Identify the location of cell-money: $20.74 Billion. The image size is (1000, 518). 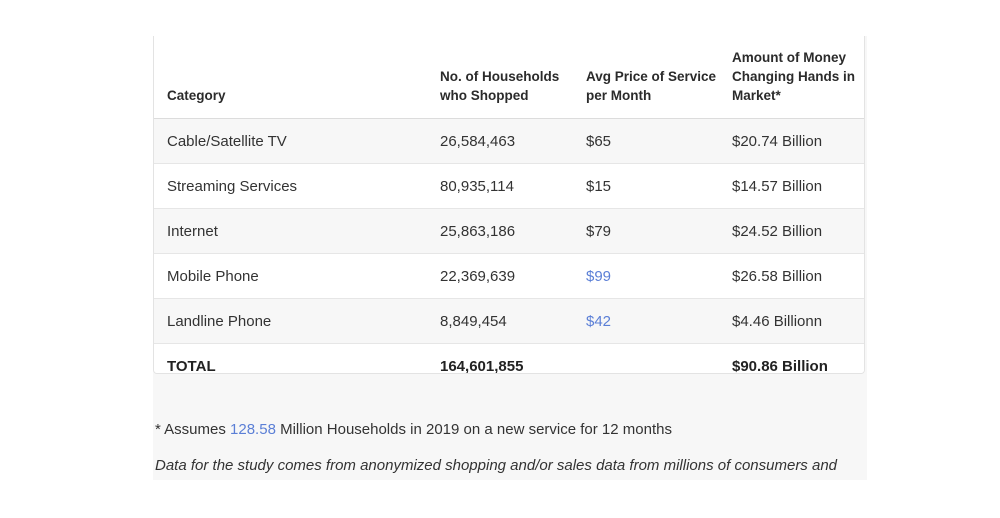
(791, 141).